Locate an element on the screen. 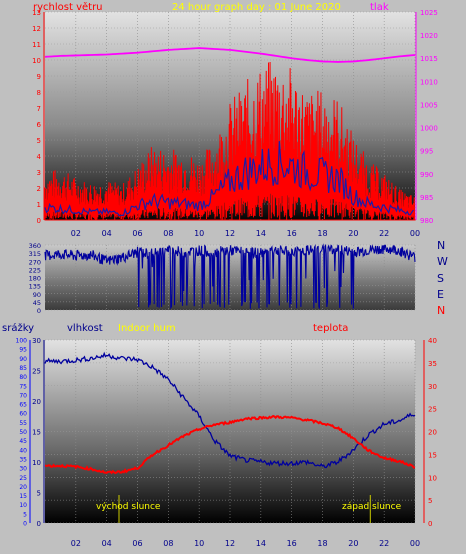  x-tick-label-top: 18 is located at coordinates (322, 233).